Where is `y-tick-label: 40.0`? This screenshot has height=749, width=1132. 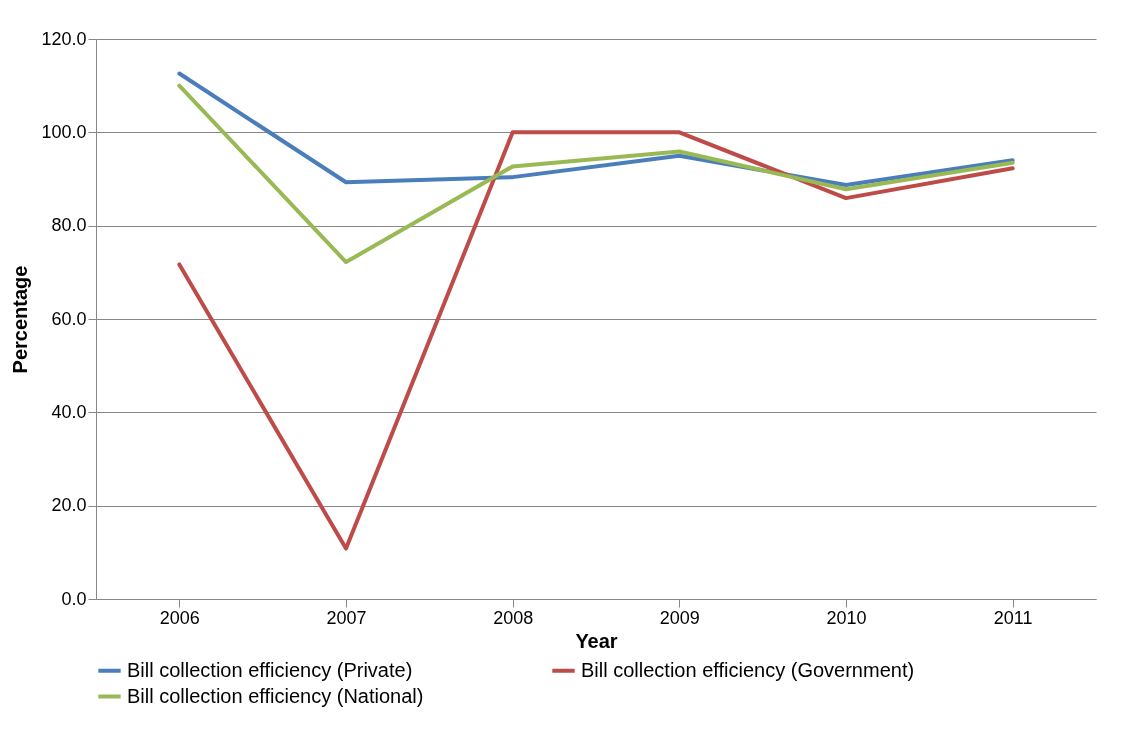
y-tick-label: 40.0 is located at coordinates (69, 411).